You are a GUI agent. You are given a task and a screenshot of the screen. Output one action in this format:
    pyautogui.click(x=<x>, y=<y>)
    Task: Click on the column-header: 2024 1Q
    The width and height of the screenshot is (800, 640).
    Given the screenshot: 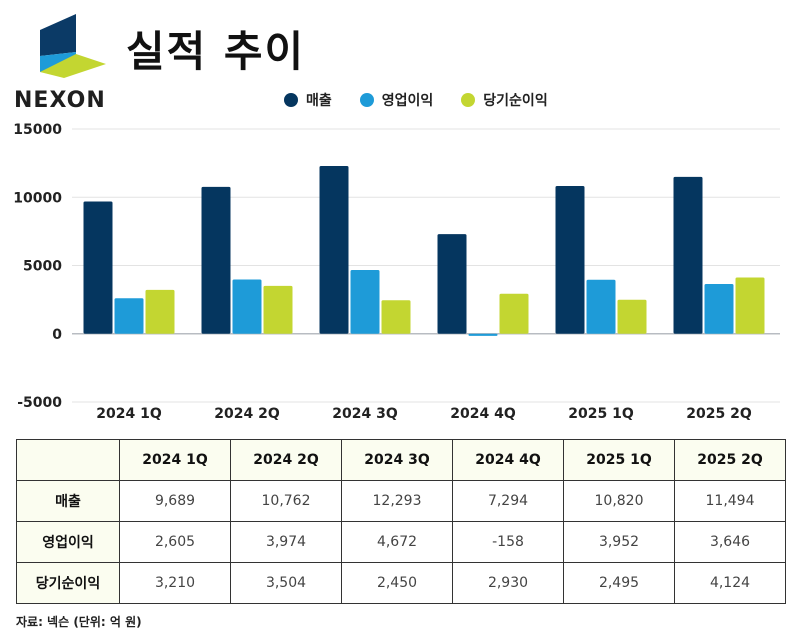 What is the action you would take?
    pyautogui.click(x=175, y=460)
    